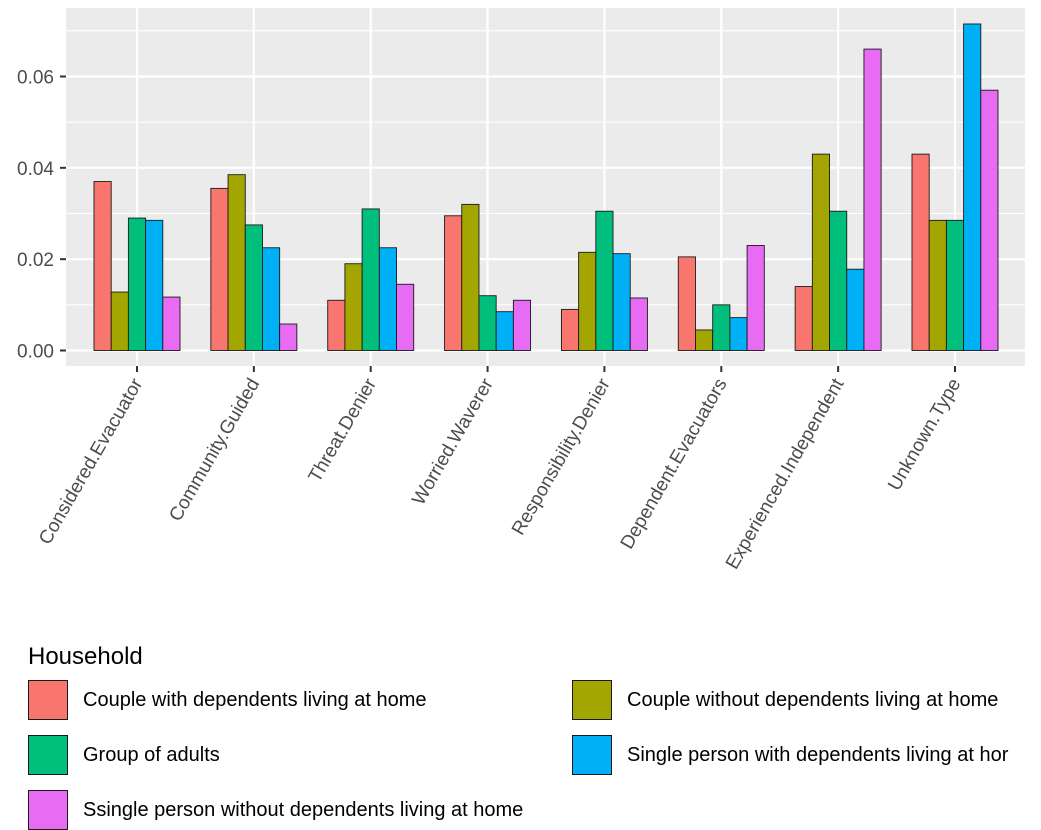 This screenshot has width=1041, height=830. What do you see at coordinates (48, 755) in the screenshot?
I see `legend-key-group-of-adults` at bounding box center [48, 755].